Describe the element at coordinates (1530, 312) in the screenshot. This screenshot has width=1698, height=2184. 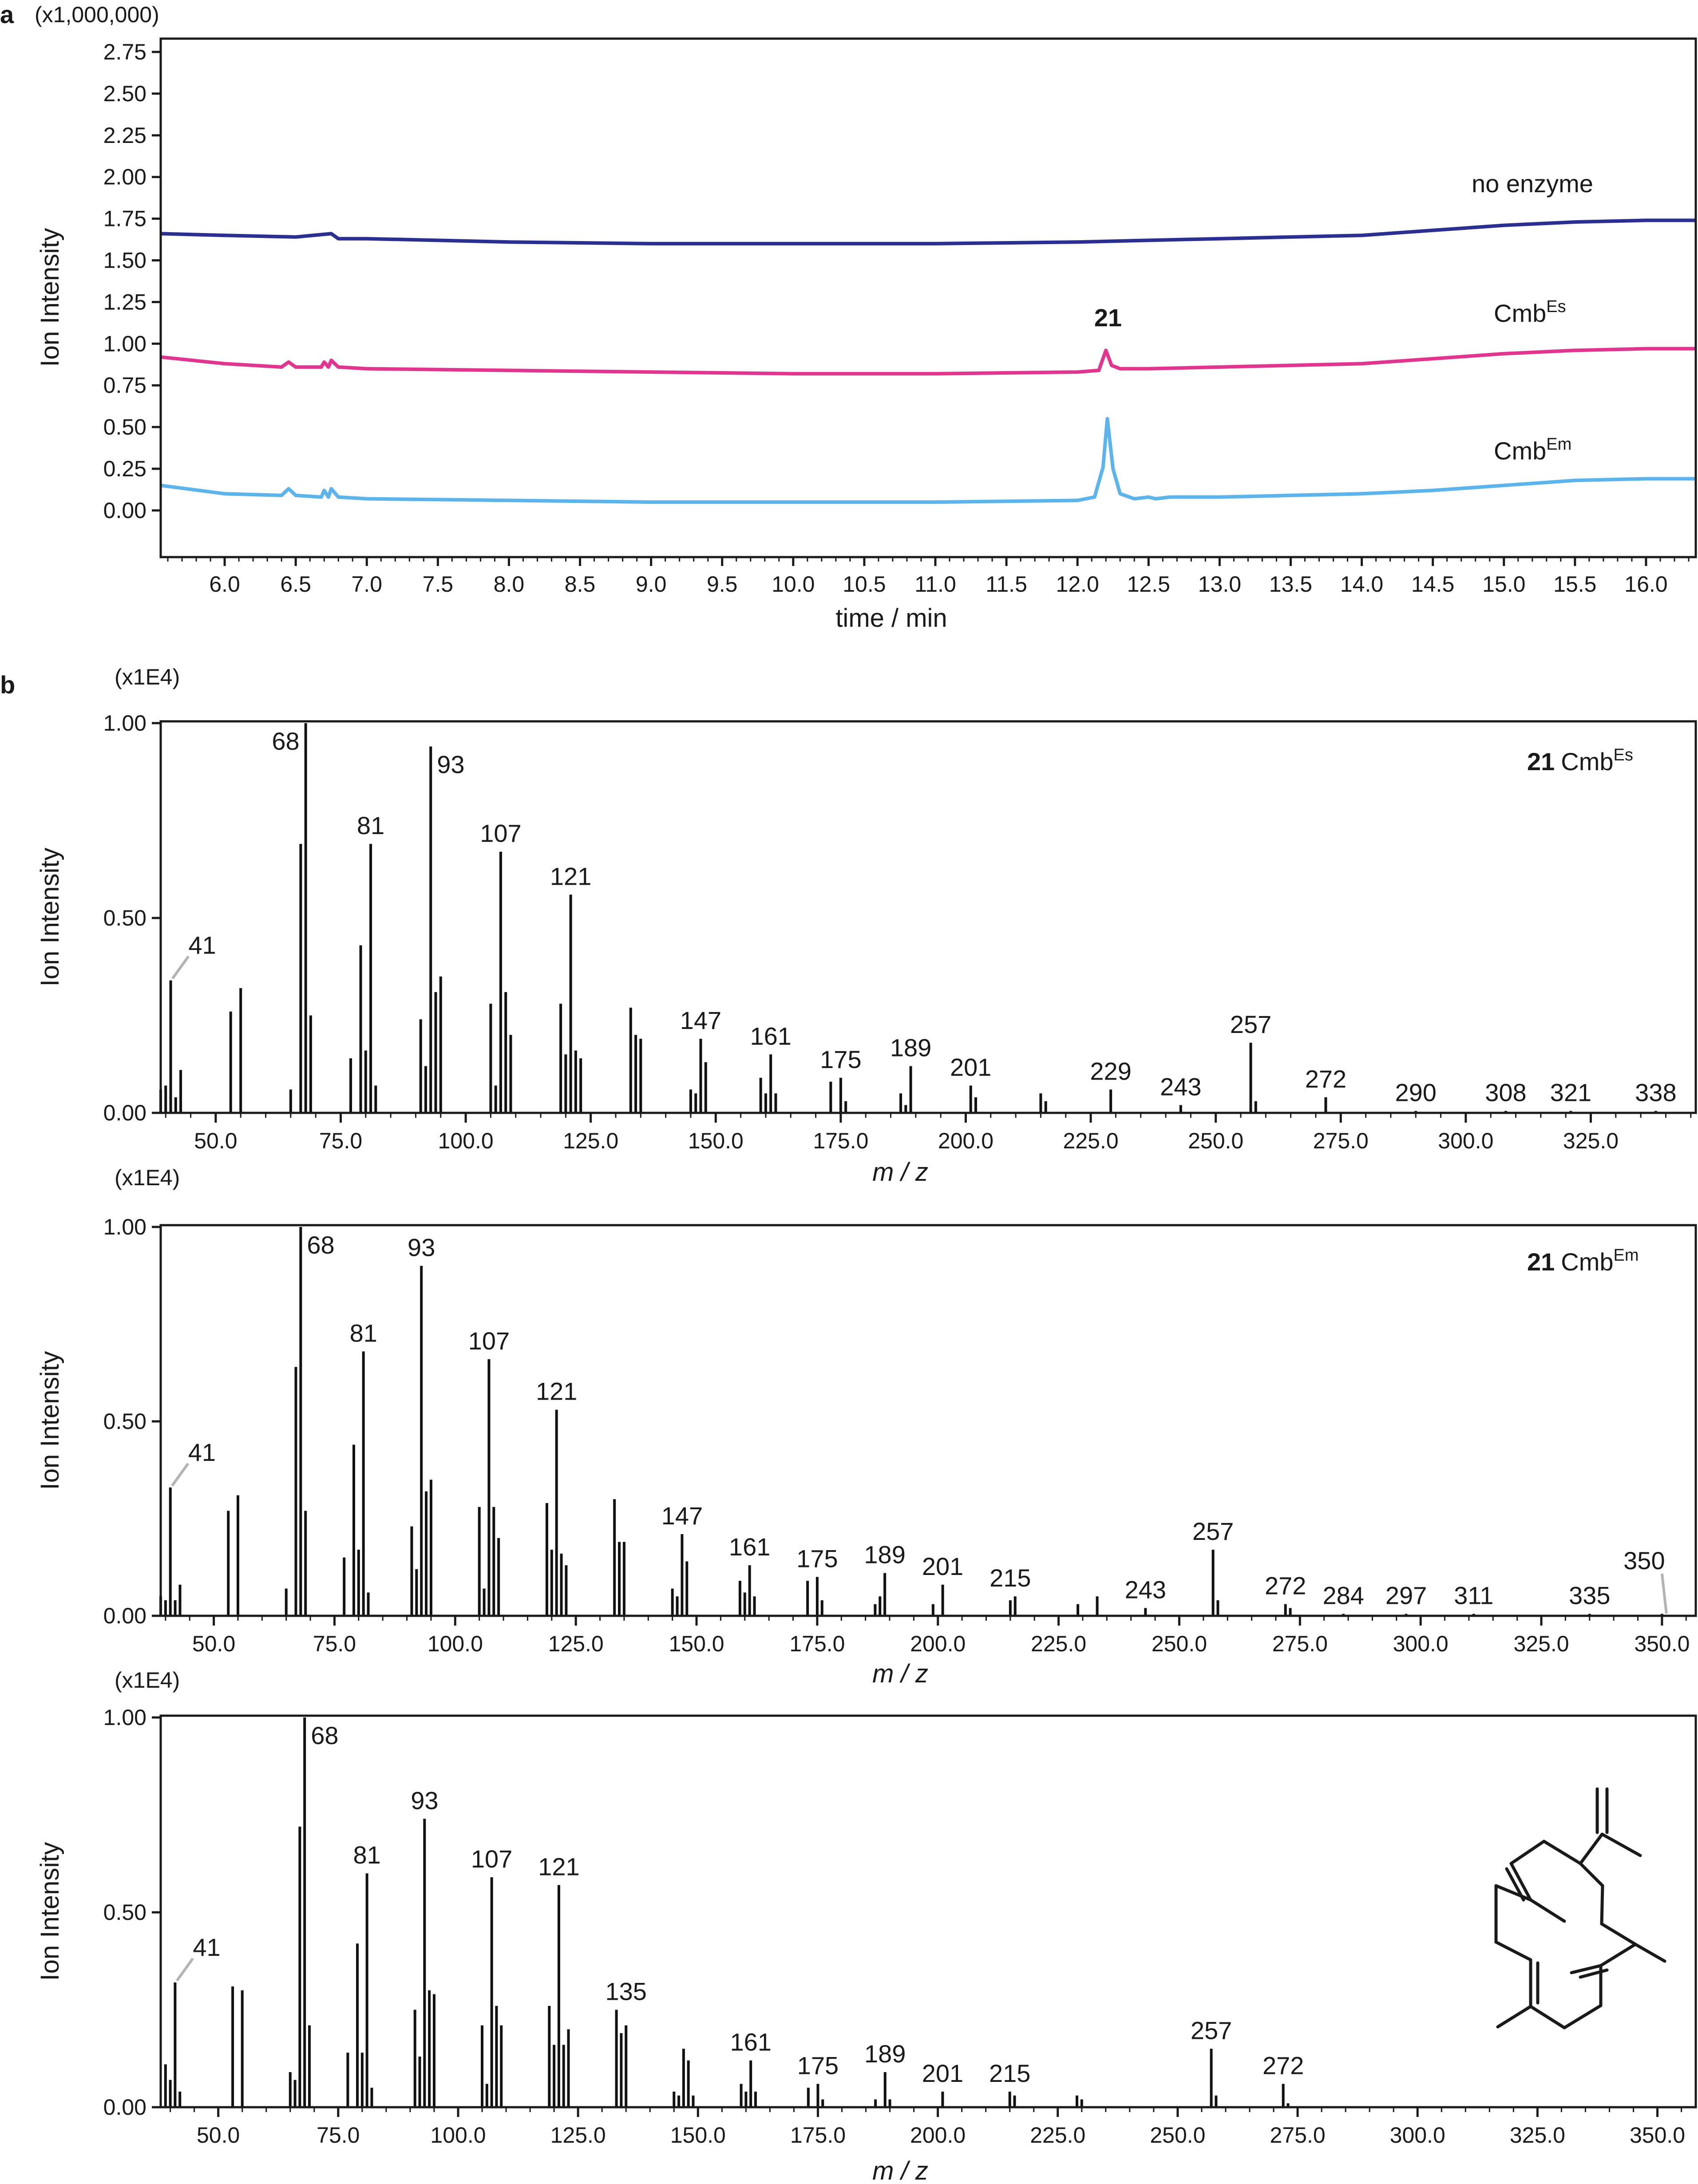
I see `legend-cmb-es: CmbEs` at that location.